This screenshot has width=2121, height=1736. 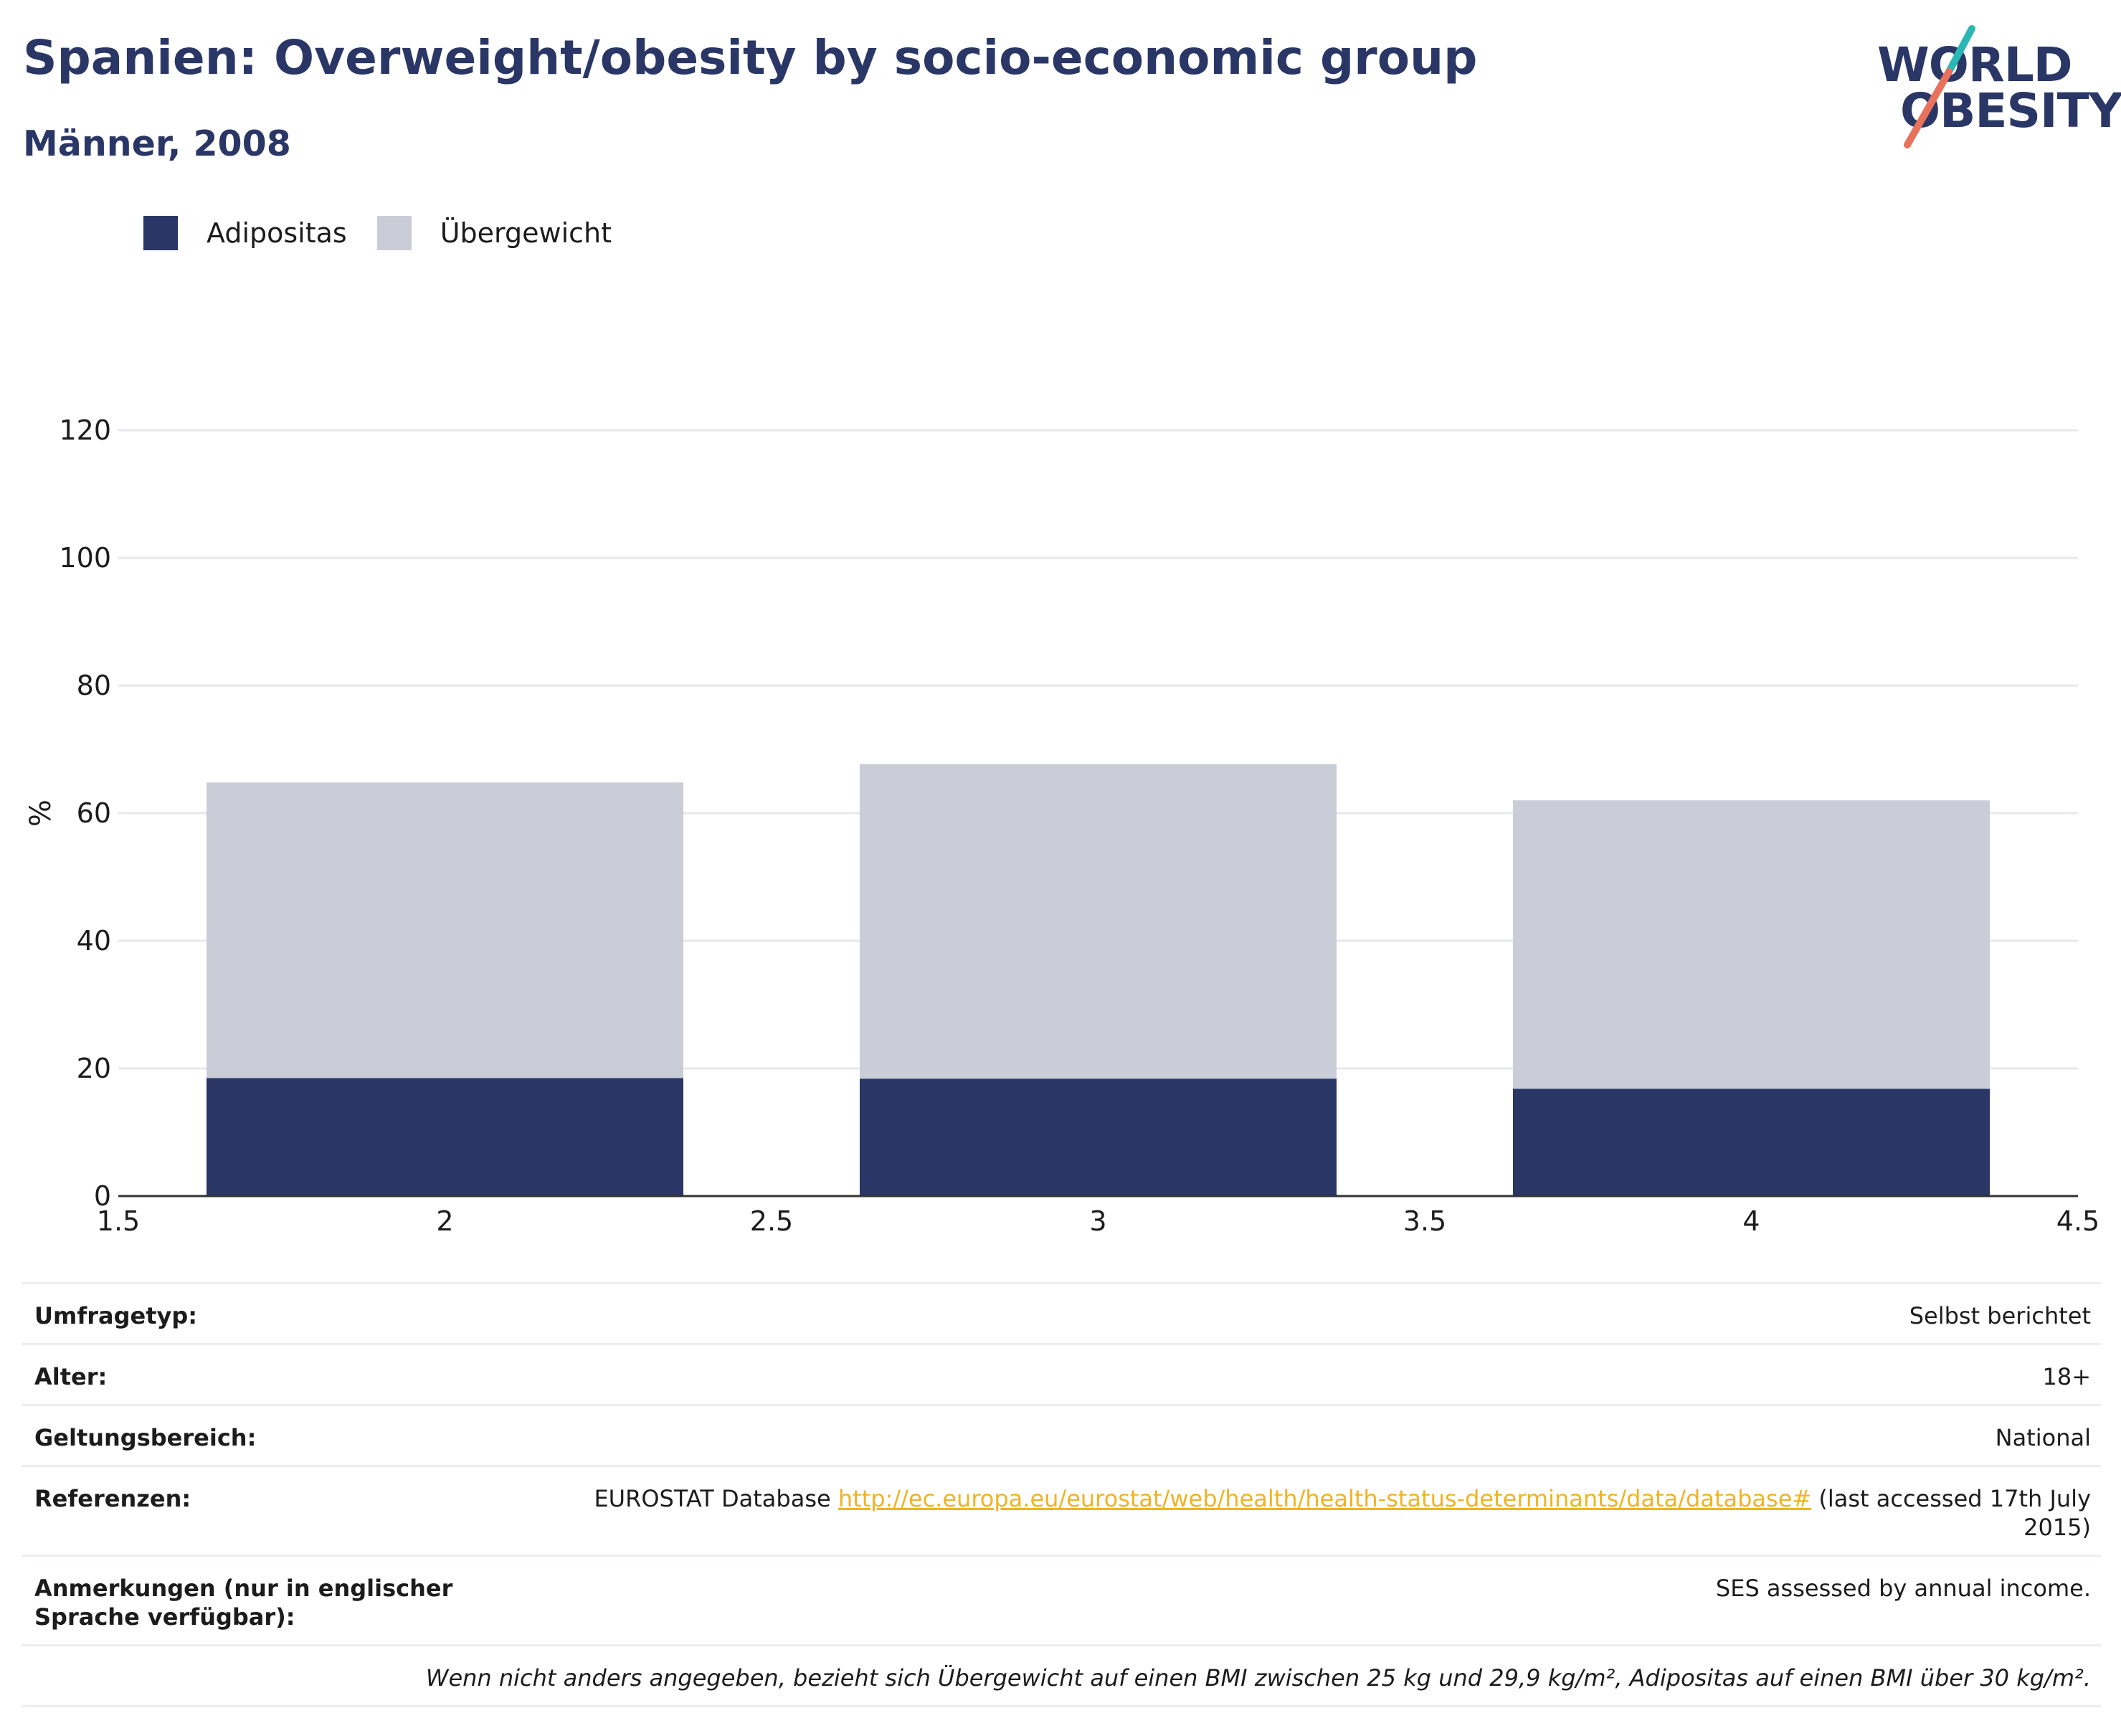 I want to click on info-label: Geltungsbereich:, so click(x=145, y=1438).